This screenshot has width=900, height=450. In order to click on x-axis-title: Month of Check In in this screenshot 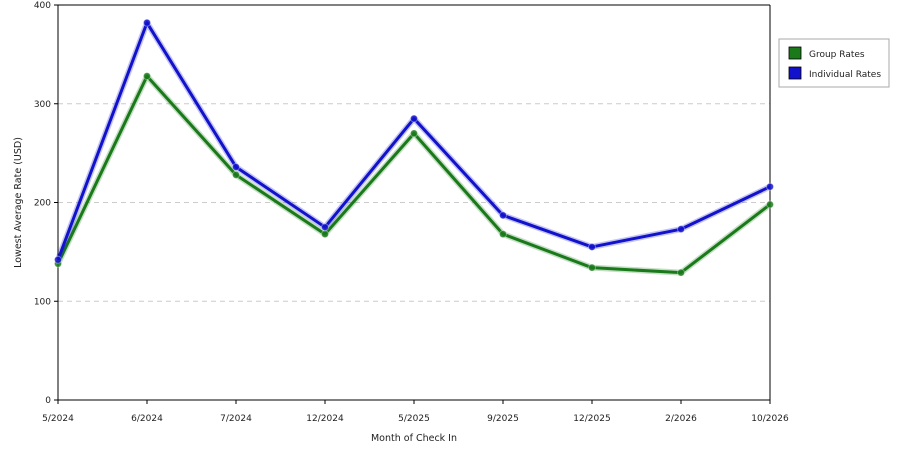, I will do `click(414, 438)`.